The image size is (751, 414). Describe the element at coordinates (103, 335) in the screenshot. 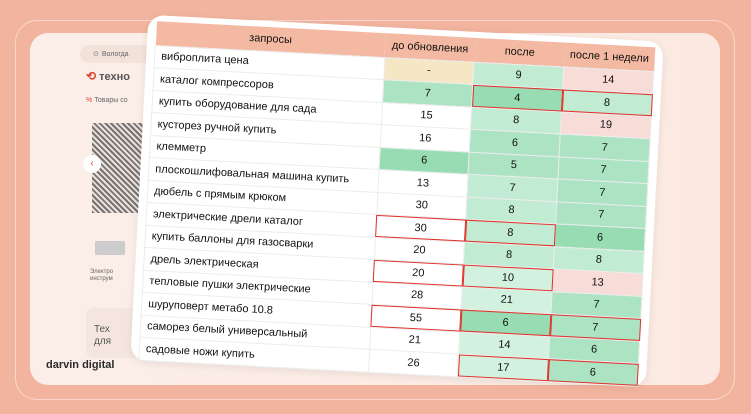

I see `promo-text: Тех для` at that location.